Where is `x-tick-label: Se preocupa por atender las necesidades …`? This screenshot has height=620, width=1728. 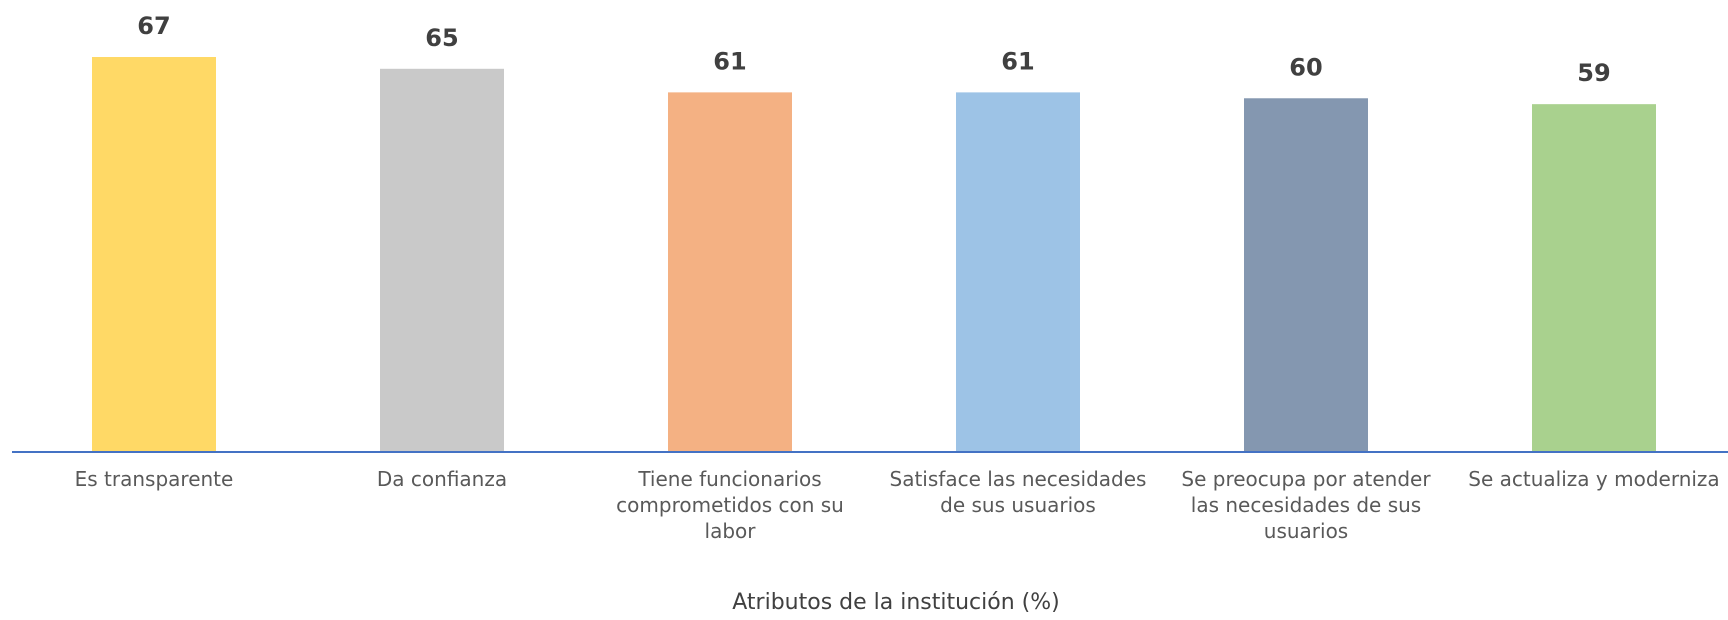 x-tick-label: Se preocupa por atender las necesidades … is located at coordinates (1306, 505).